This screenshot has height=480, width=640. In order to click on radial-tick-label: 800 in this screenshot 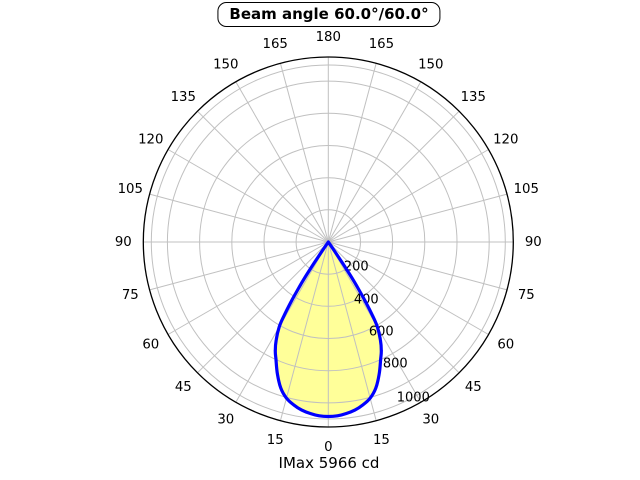, I will do `click(395, 364)`.